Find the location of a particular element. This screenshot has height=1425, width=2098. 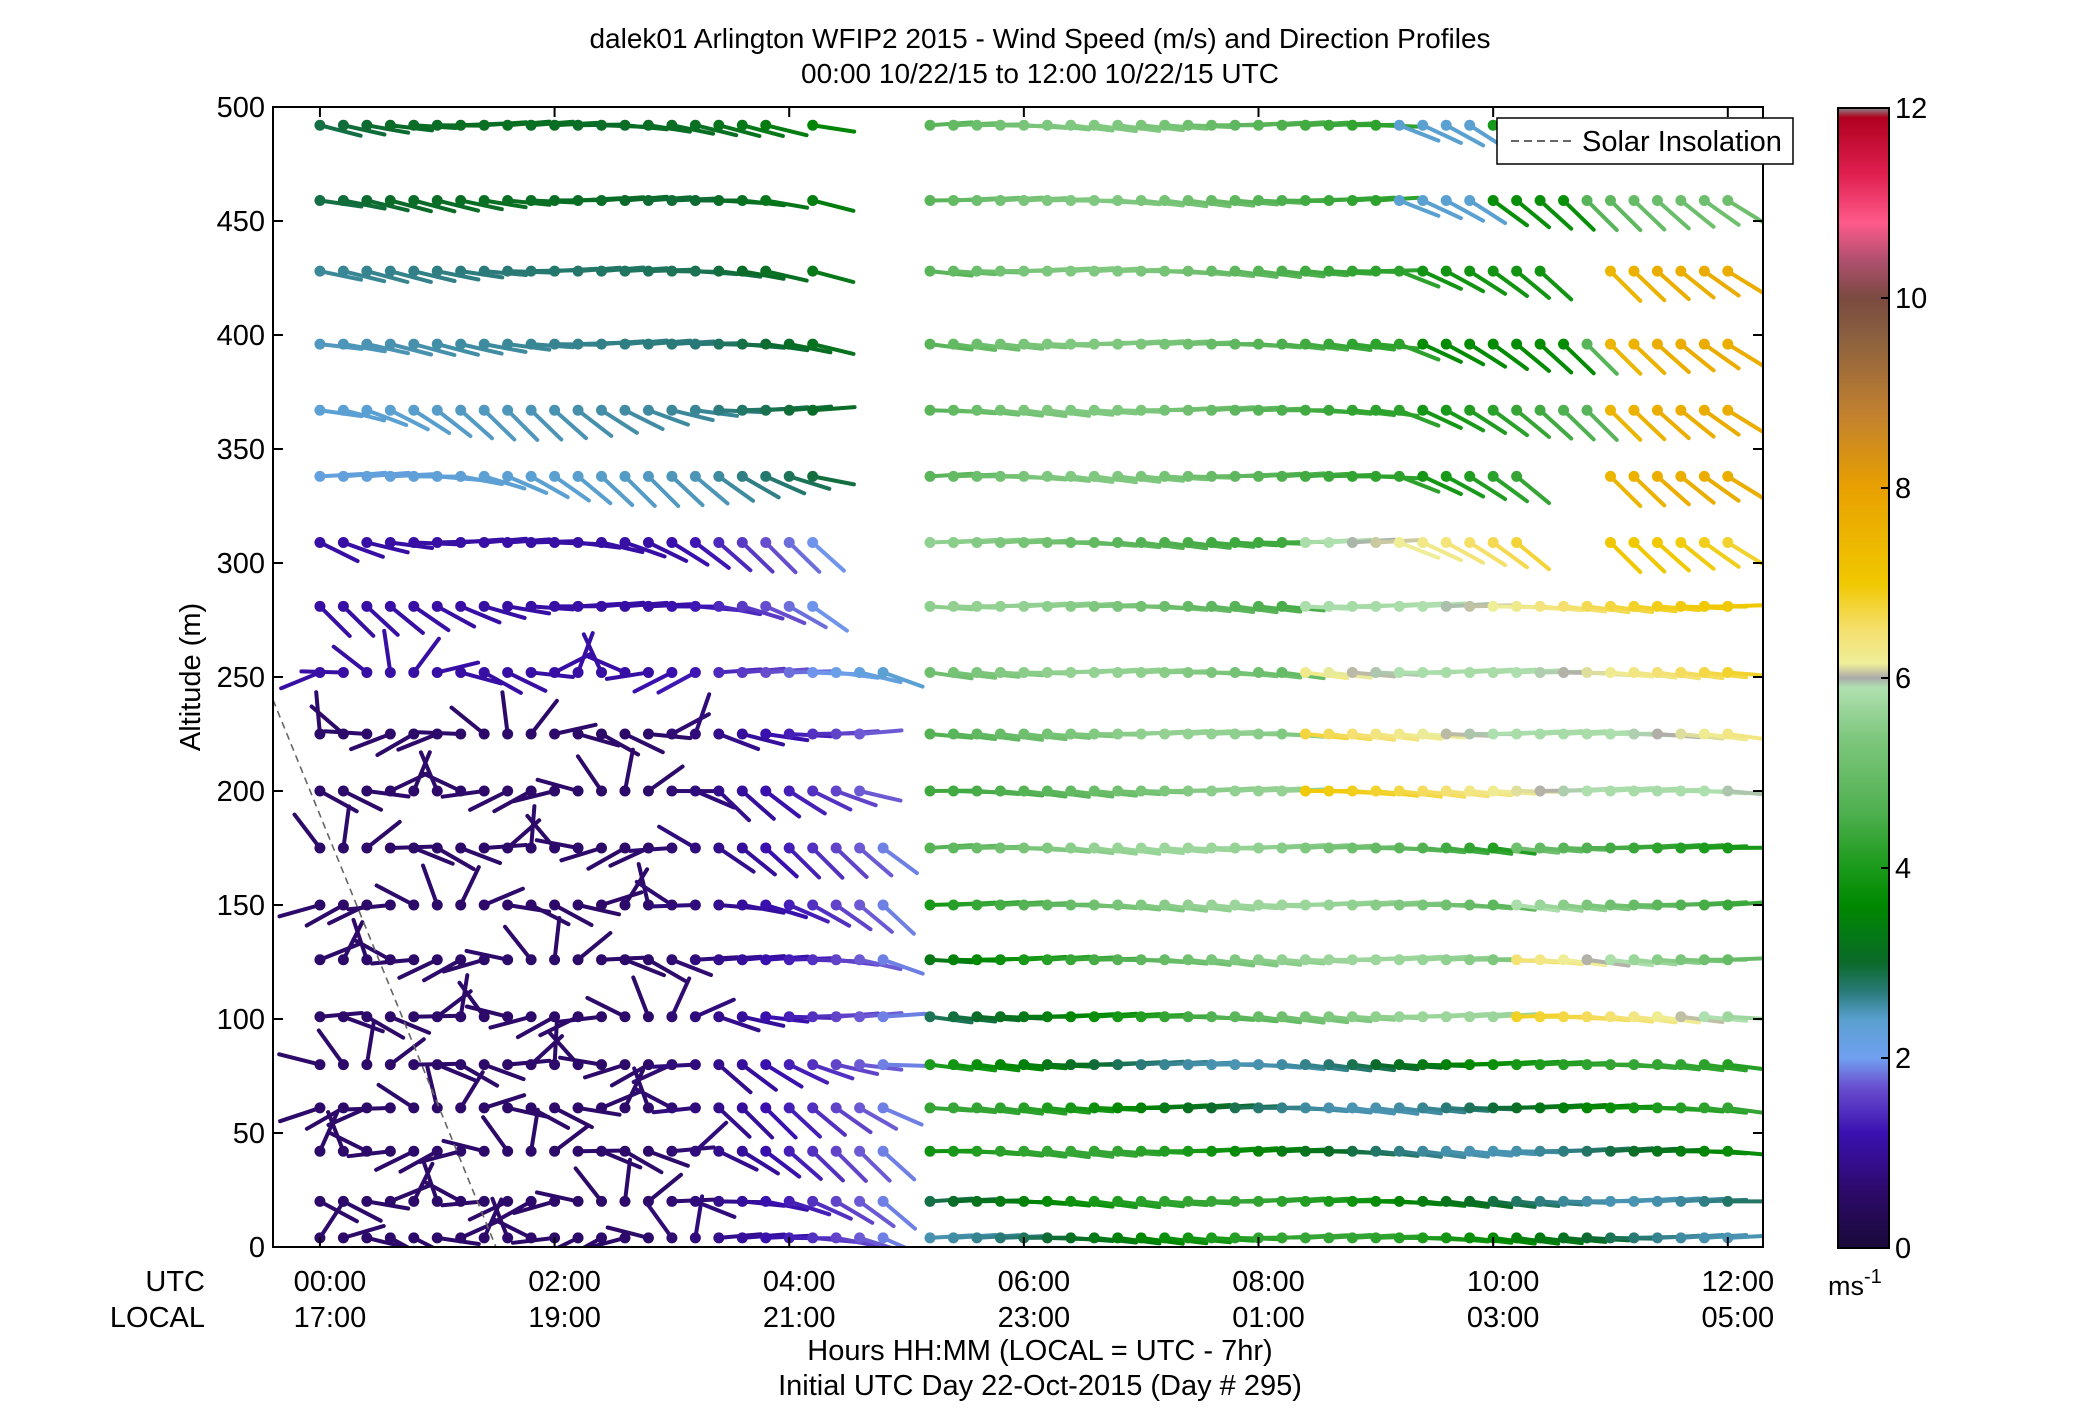

chart-subtitle: 00:00 10/22/15 to 12:00 10/22/15 UTC is located at coordinates (1040, 73).